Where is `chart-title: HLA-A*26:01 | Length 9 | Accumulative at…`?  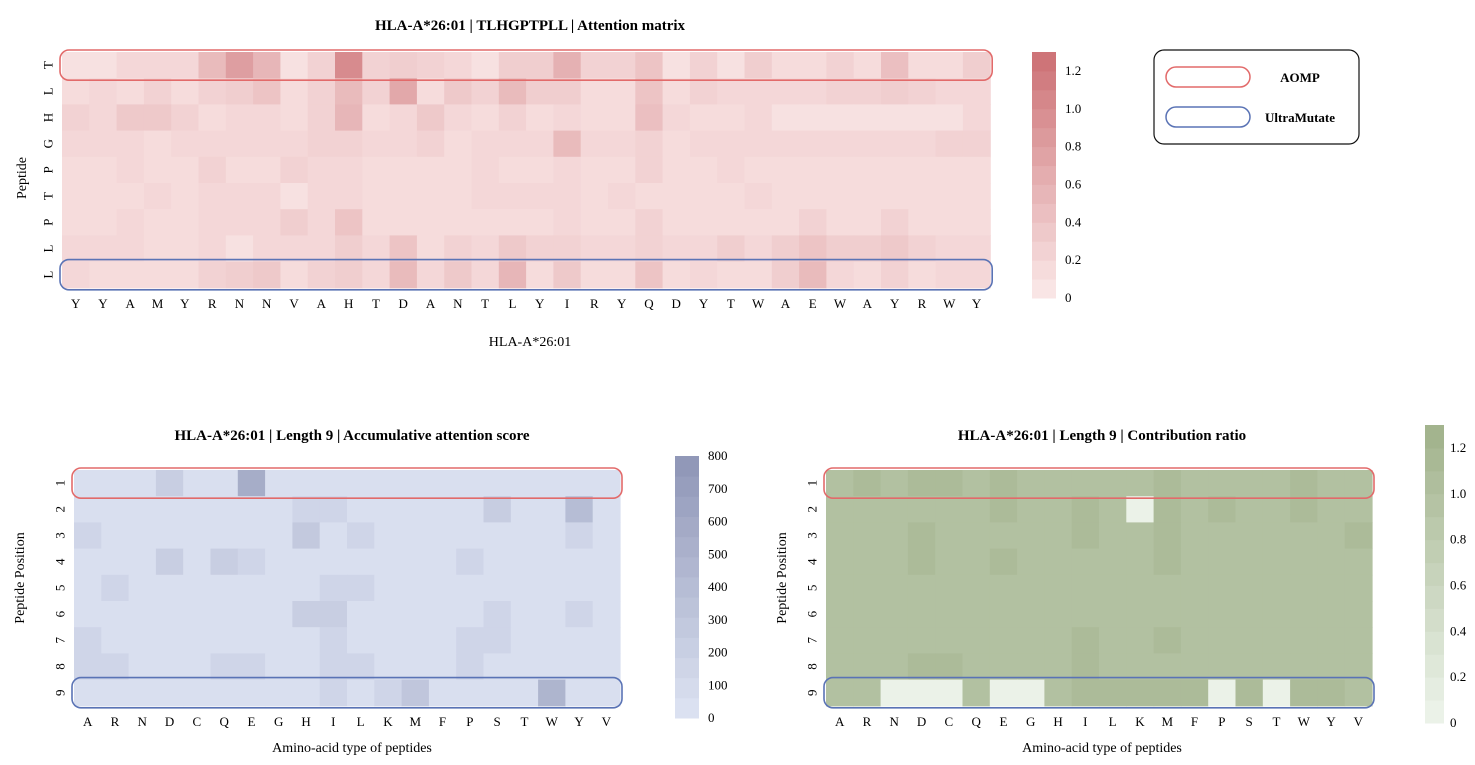 chart-title: HLA-A*26:01 | Length 9 | Accumulative at… is located at coordinates (351, 436).